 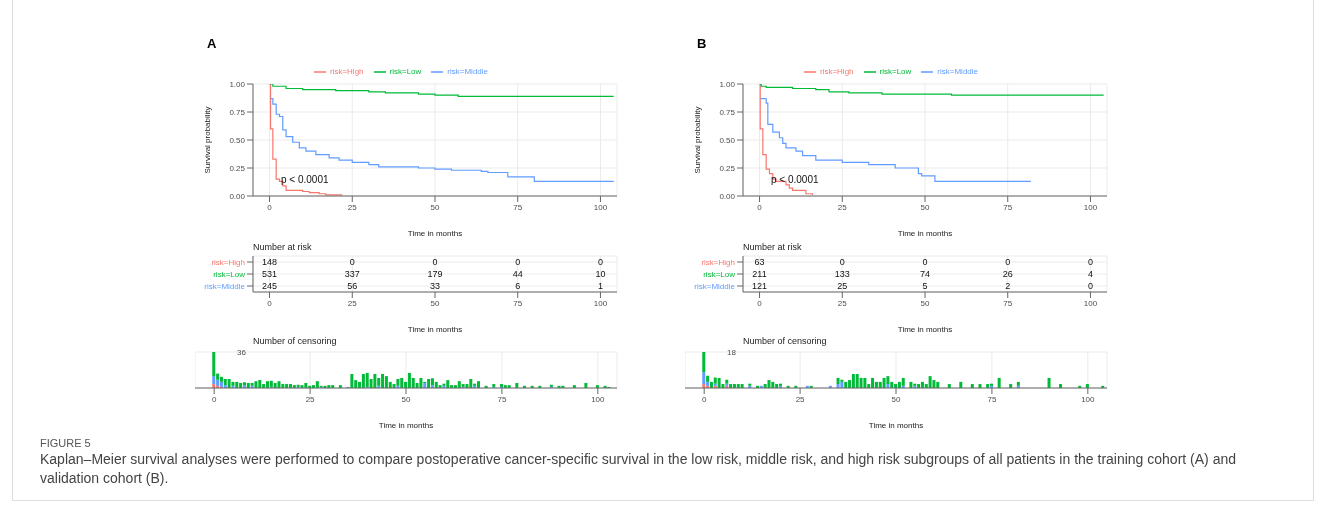 What do you see at coordinates (517, 274) in the screenshot?
I see `data-label: 44` at bounding box center [517, 274].